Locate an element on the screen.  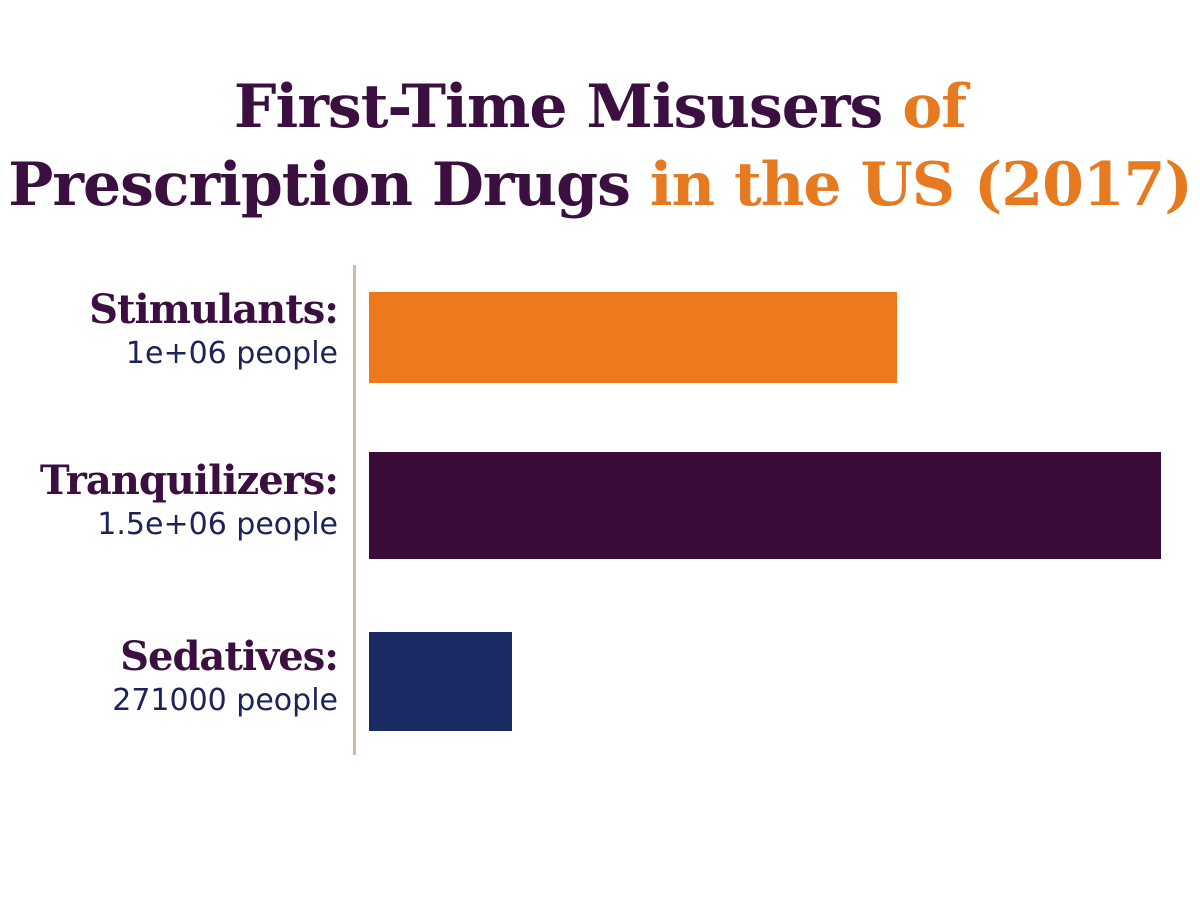
category-axis-line is located at coordinates (354, 510).